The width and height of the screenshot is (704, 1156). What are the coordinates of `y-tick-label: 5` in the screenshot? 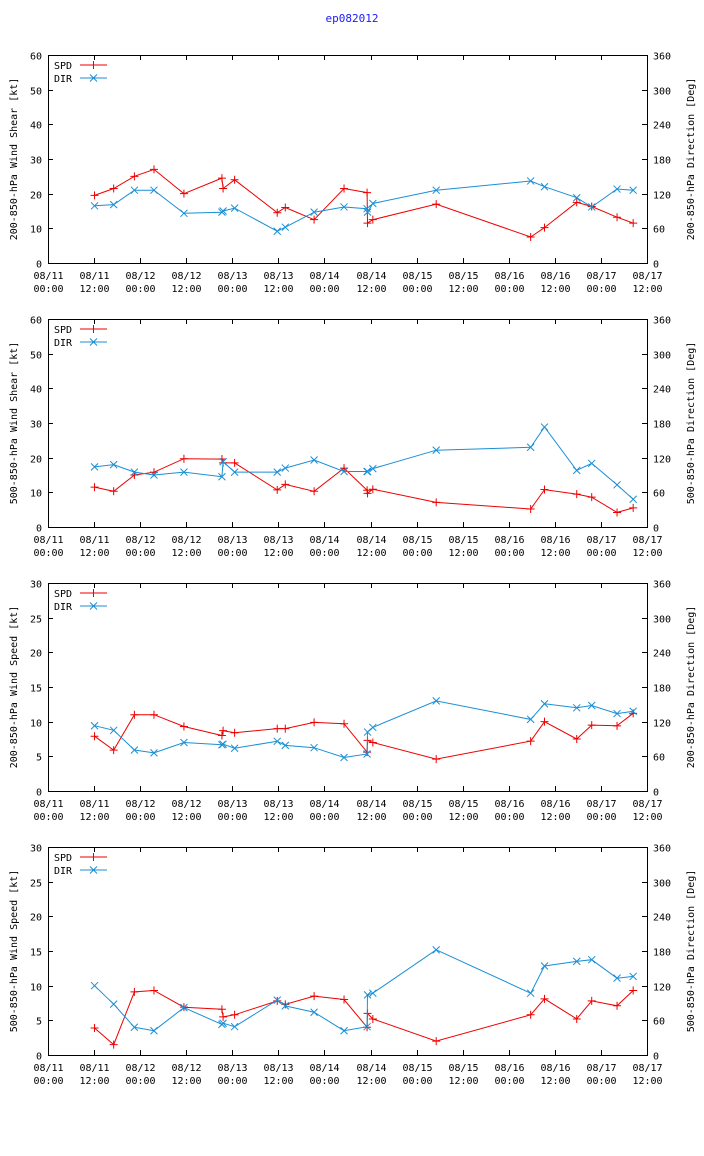 It's located at (39, 1022).